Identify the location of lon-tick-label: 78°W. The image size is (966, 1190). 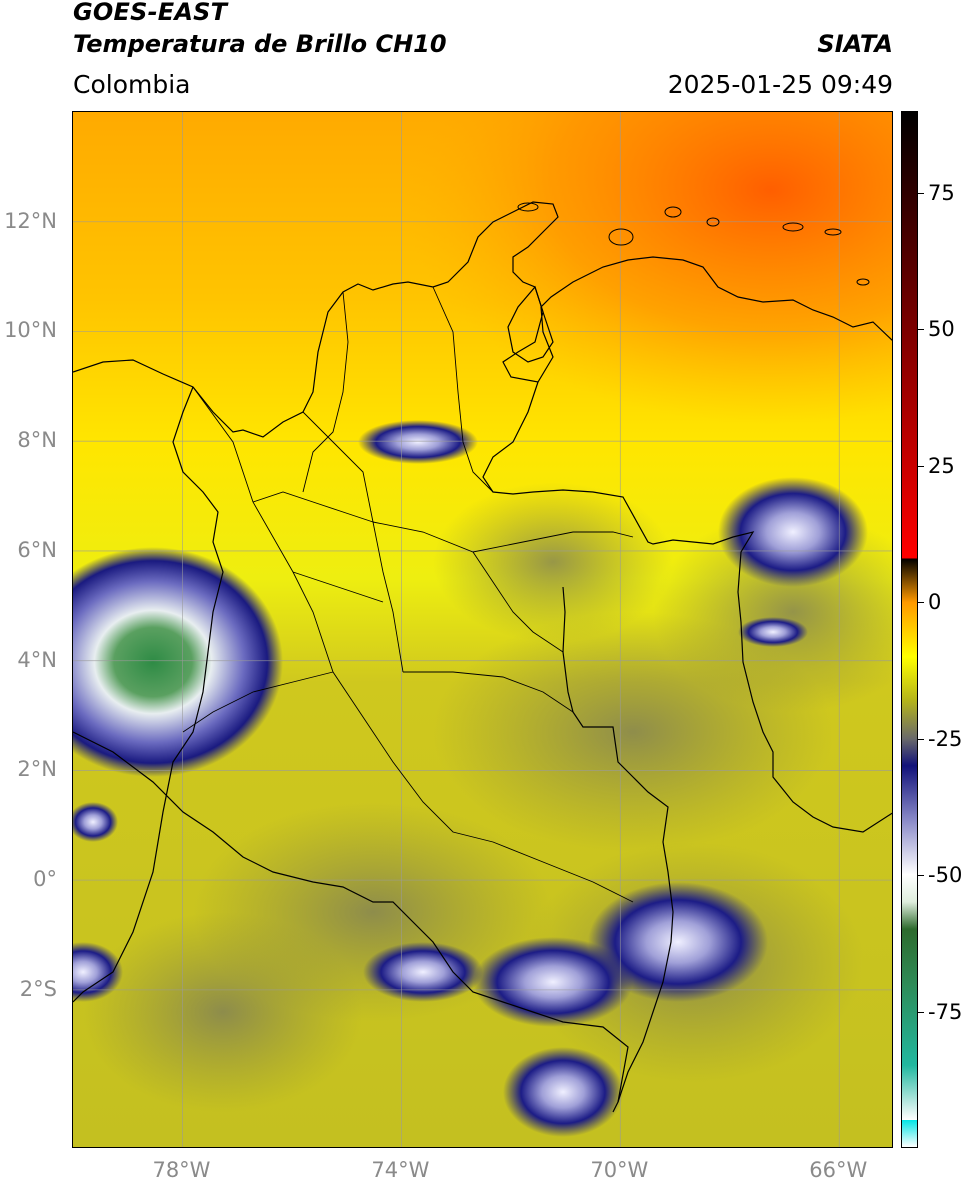
(181, 1170).